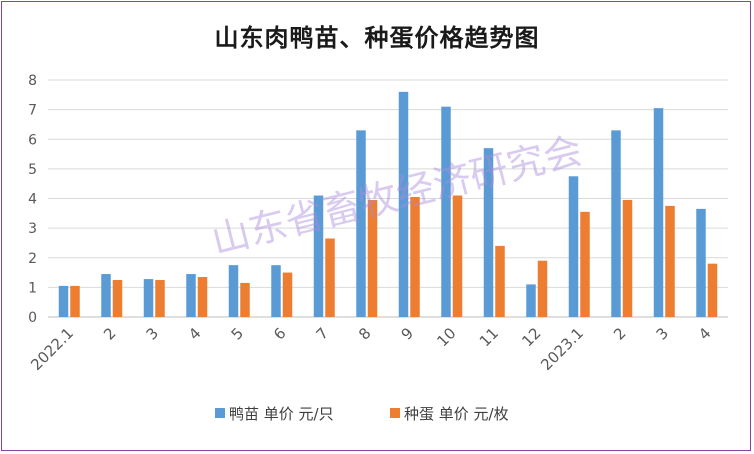 The height and width of the screenshot is (454, 754). What do you see at coordinates (377, 38) in the screenshot?
I see `chart-title: 山东肉鸭苗、种蛋价格趋势图` at bounding box center [377, 38].